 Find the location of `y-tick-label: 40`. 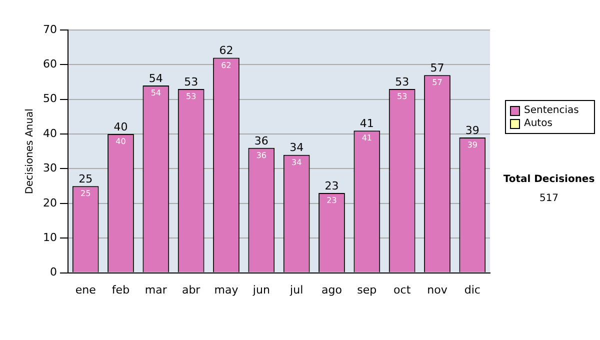

y-tick-label: 40 is located at coordinates (49, 133).